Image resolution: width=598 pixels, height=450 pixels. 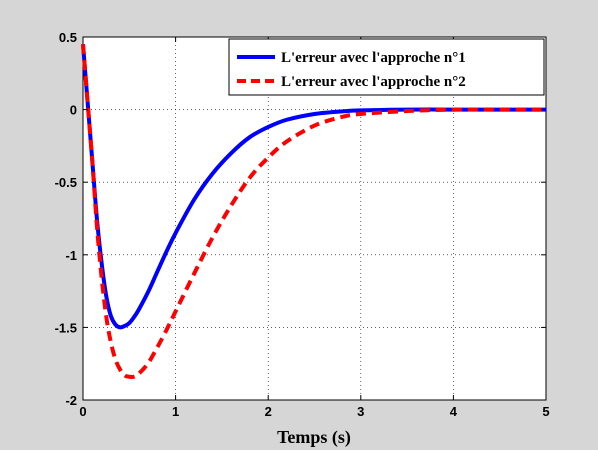 I want to click on x-tick-label: 2, so click(x=268, y=411).